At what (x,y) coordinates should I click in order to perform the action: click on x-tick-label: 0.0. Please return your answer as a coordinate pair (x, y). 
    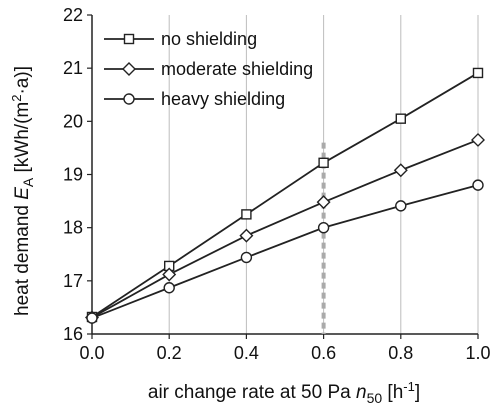
    Looking at the image, I should click on (91, 353).